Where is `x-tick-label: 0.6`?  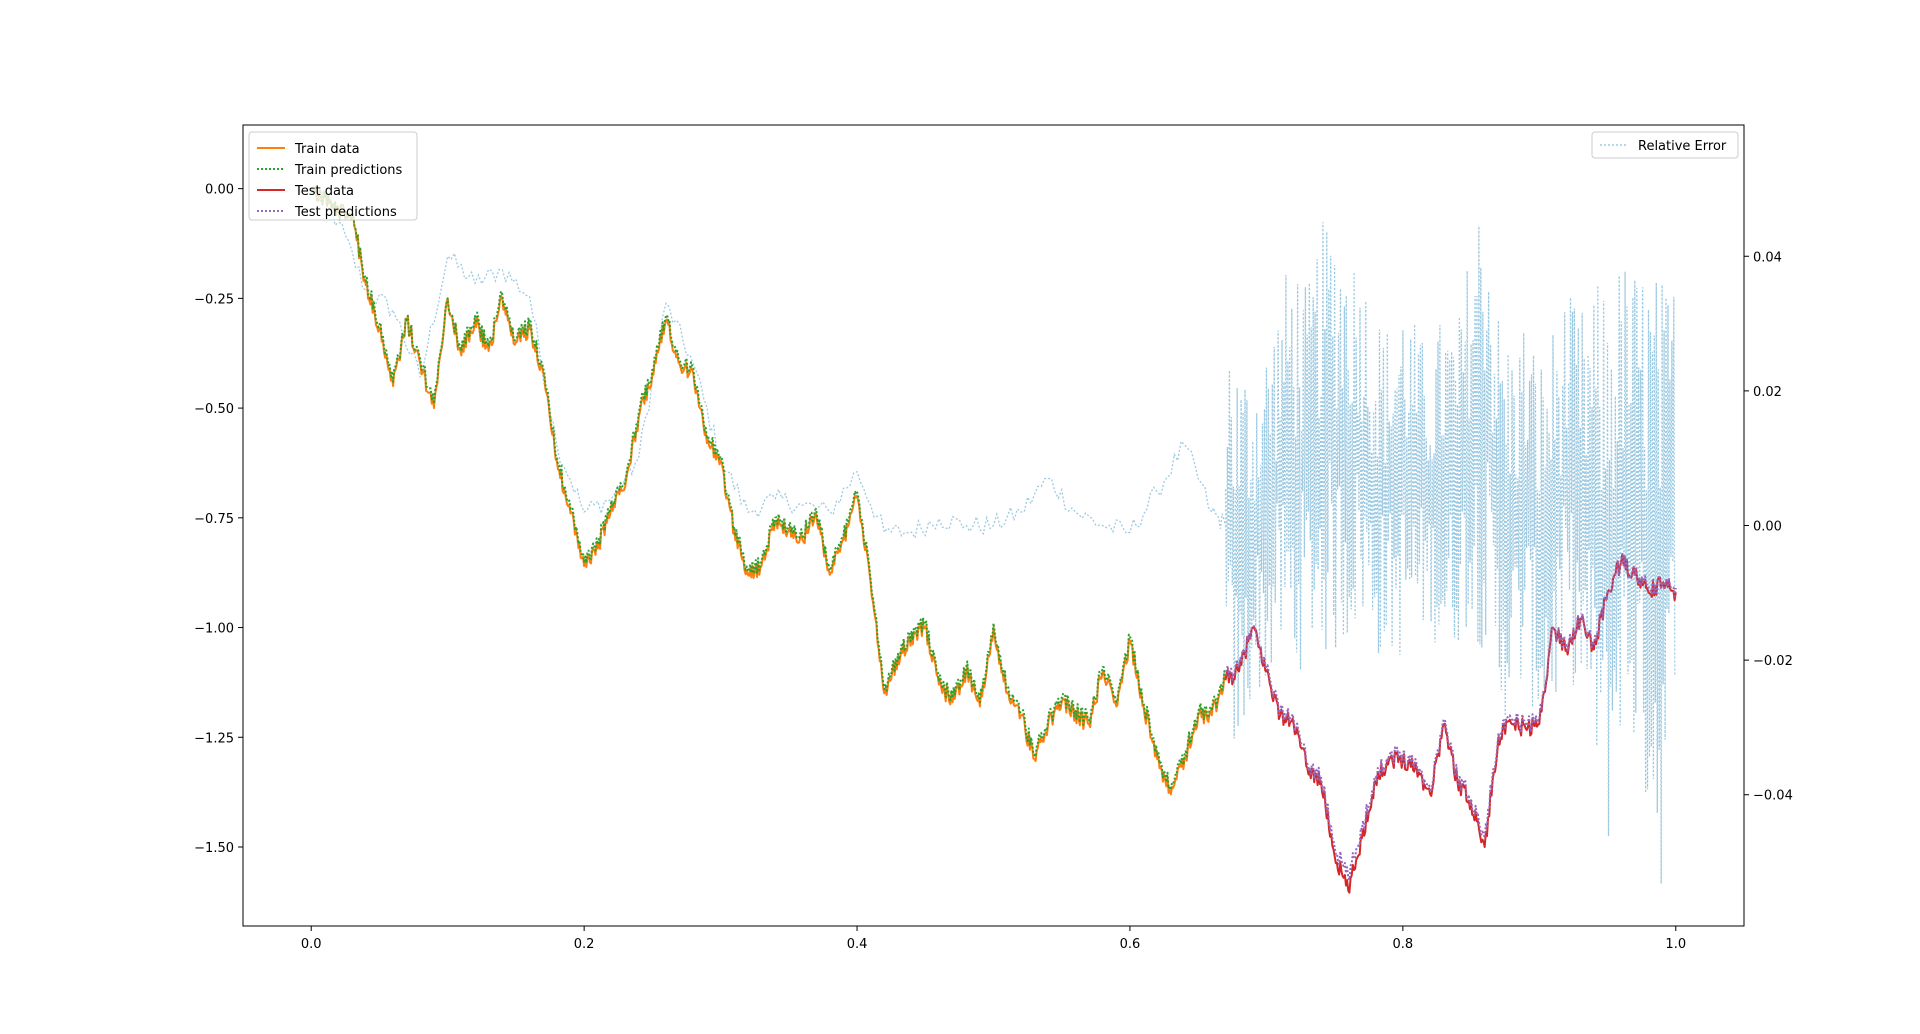 x-tick-label: 0.6 is located at coordinates (1130, 944).